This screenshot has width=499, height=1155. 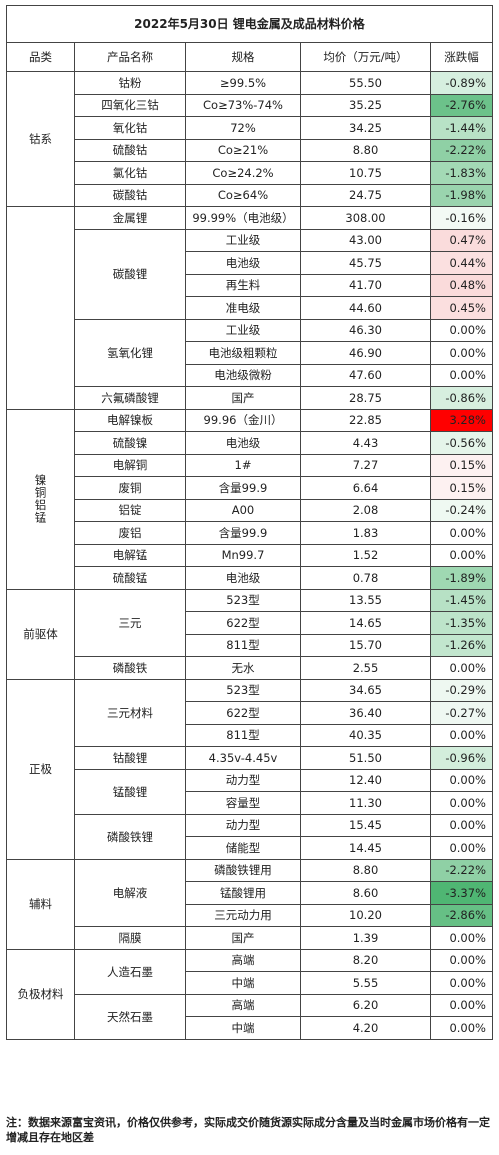 I want to click on title-row: 2022年5月30日 锂电金属及成品材料价格, so click(x=249, y=24).